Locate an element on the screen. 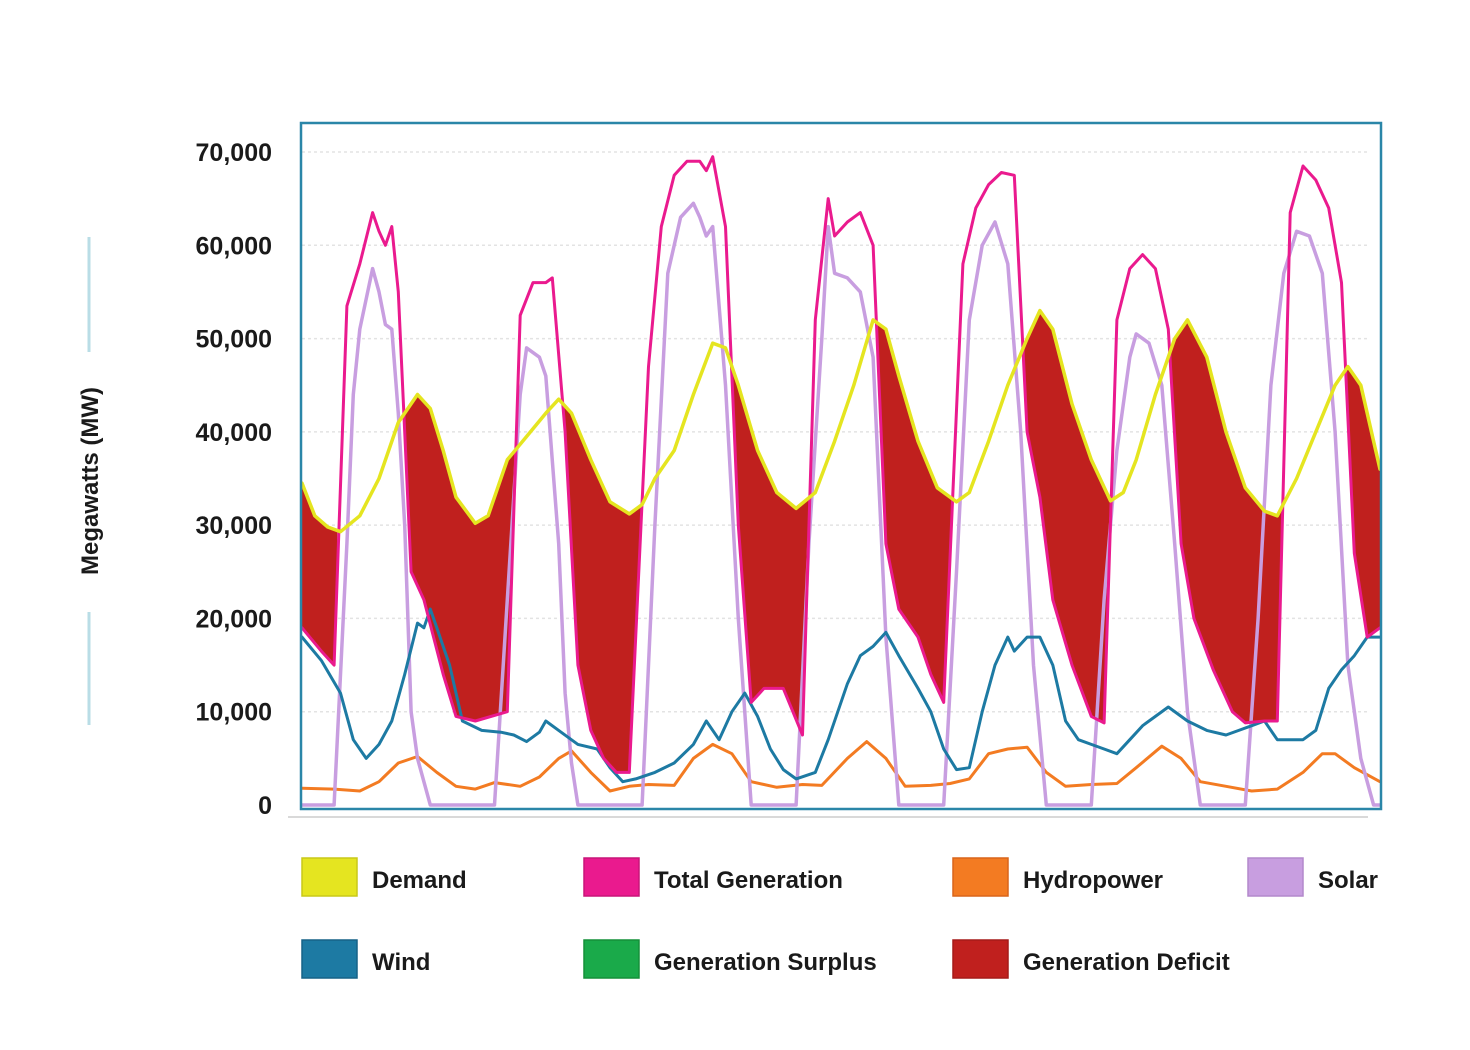 The image size is (1470, 1050). legend-label: Demand is located at coordinates (419, 880).